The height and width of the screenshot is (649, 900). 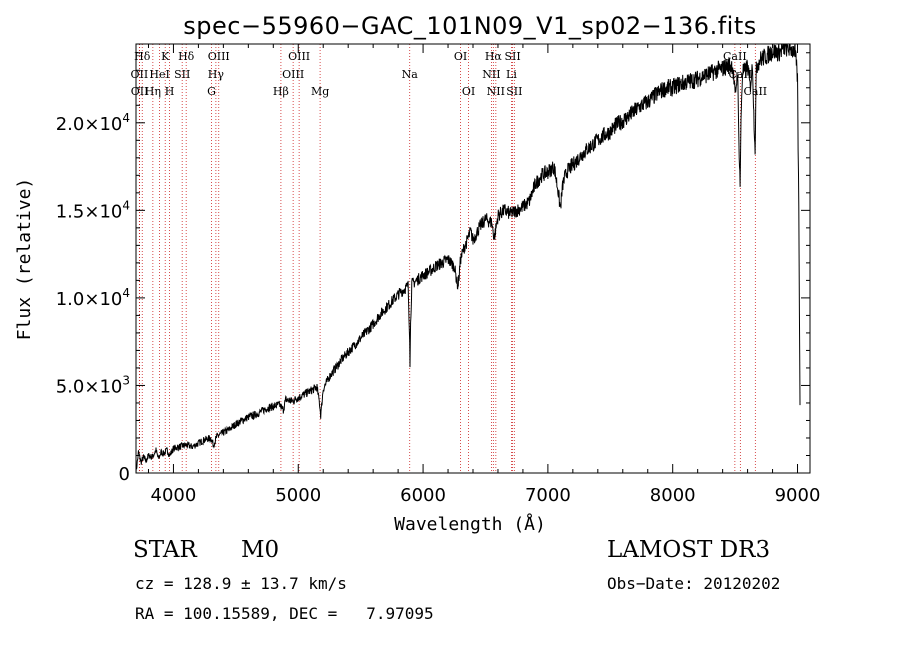 I want to click on x-tick-label: 7000, so click(x=548, y=495).